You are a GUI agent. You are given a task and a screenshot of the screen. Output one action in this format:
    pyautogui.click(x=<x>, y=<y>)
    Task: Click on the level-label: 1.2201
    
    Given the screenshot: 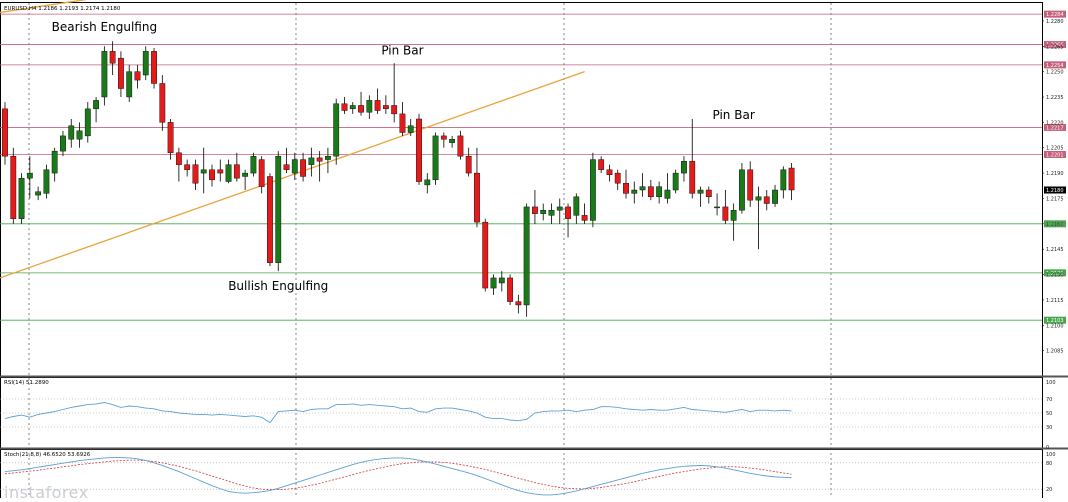 What is the action you would take?
    pyautogui.click(x=1055, y=155)
    